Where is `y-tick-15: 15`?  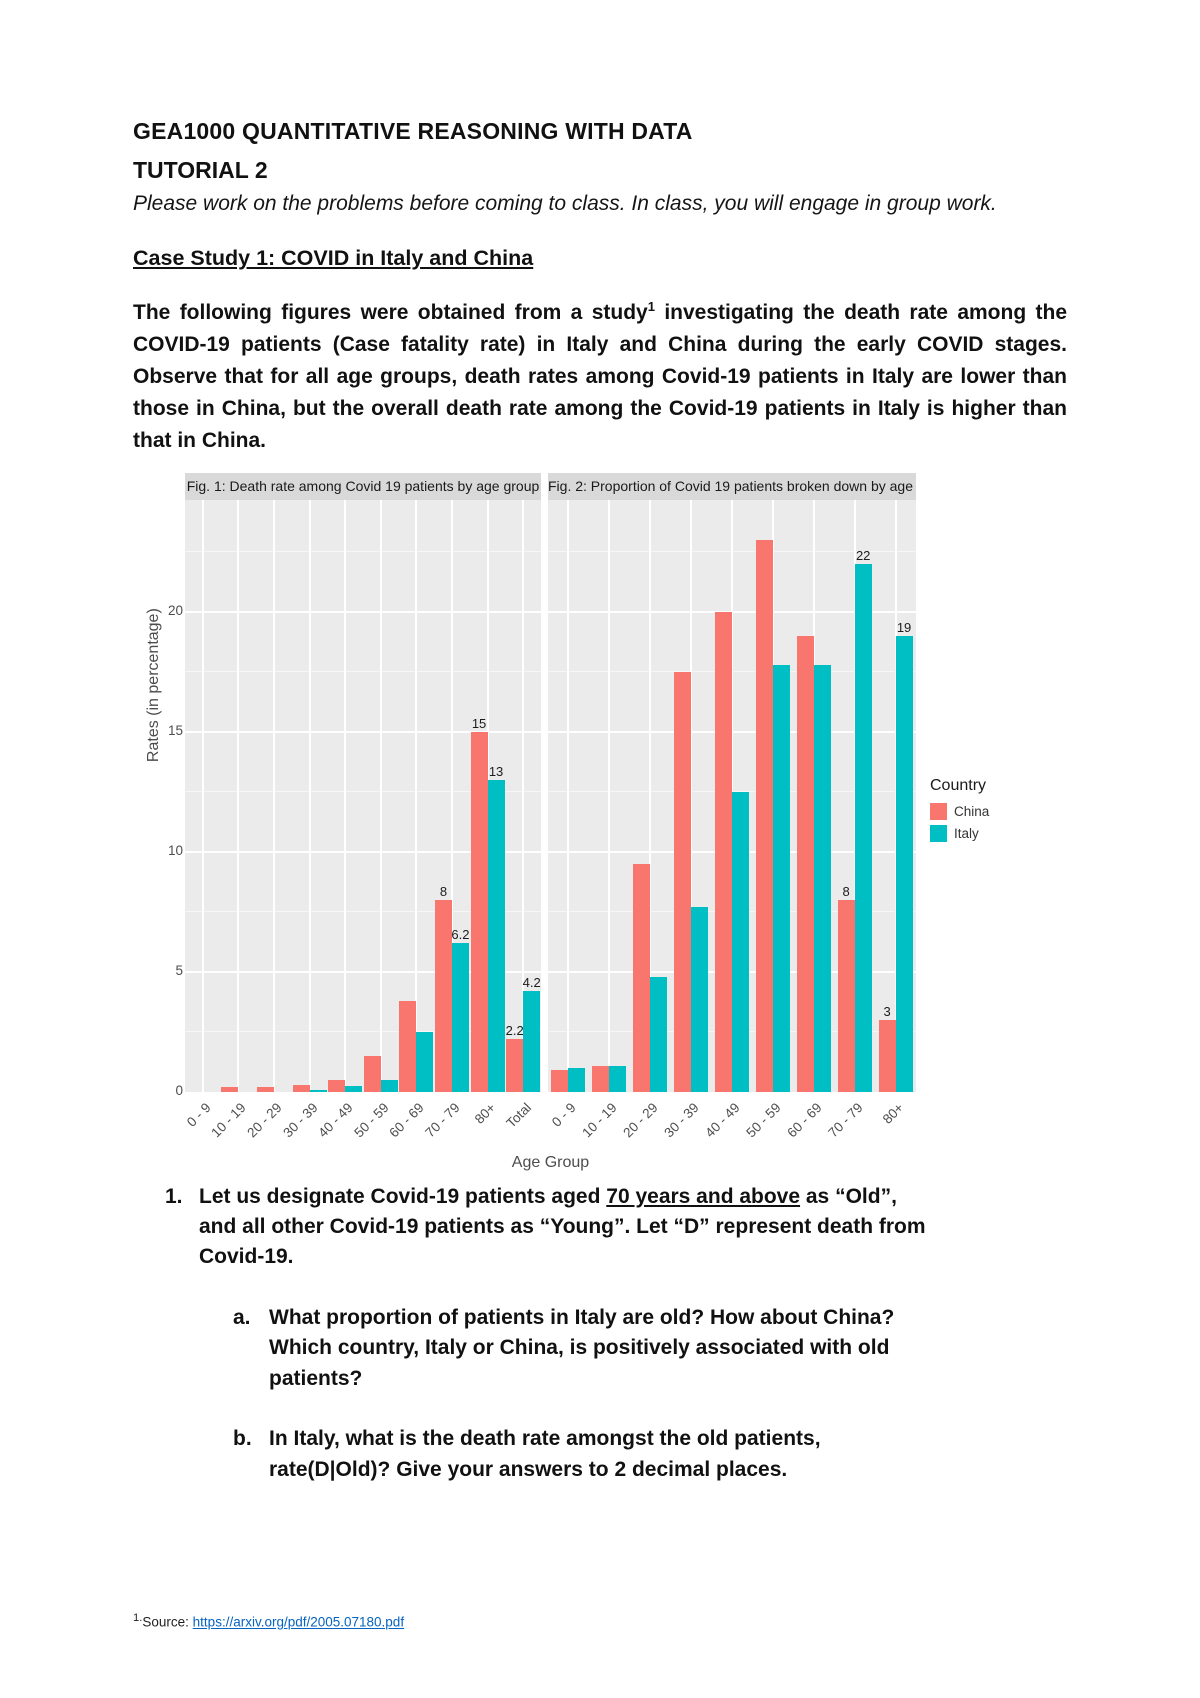
y-tick-15: 15 is located at coordinates (175, 730).